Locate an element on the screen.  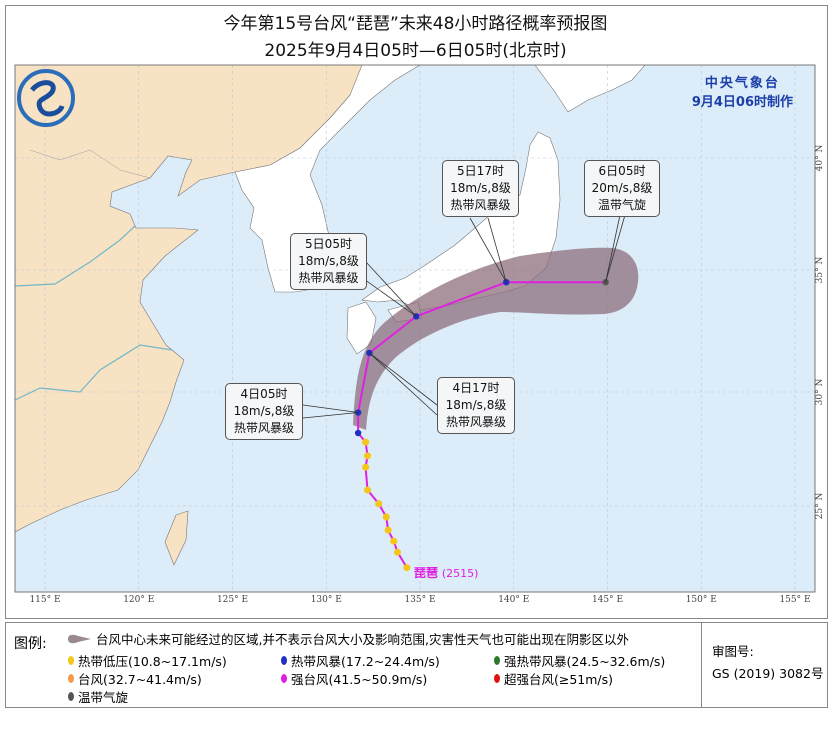
legend-item-ty: 台风(32.7~41.4m/s) is located at coordinates (135, 678).